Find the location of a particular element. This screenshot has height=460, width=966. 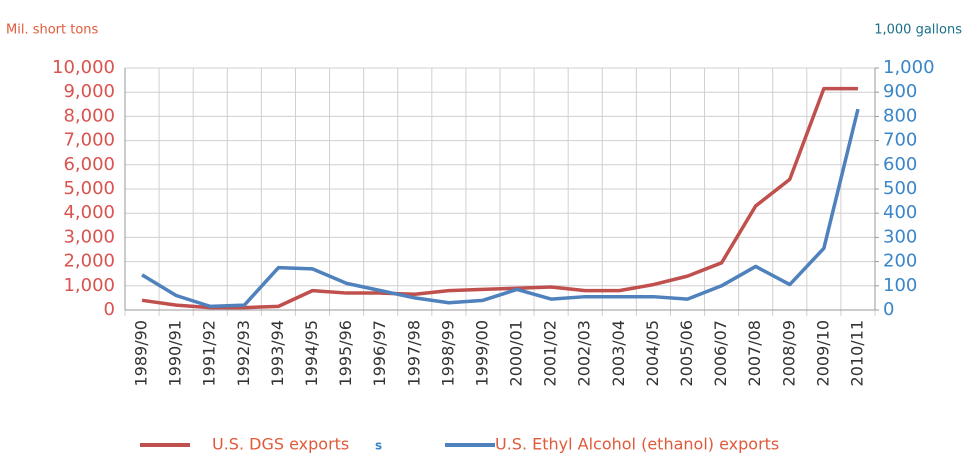

y-tick-label: 1,000 is located at coordinates (89, 285).